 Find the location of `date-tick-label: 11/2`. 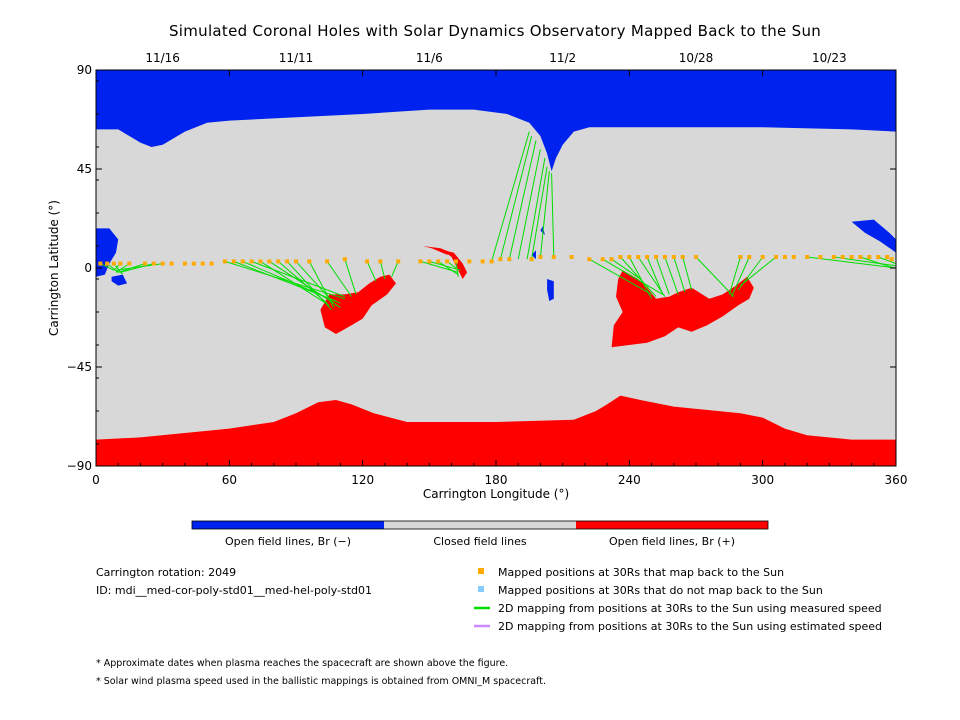

date-tick-label: 11/2 is located at coordinates (562, 58).